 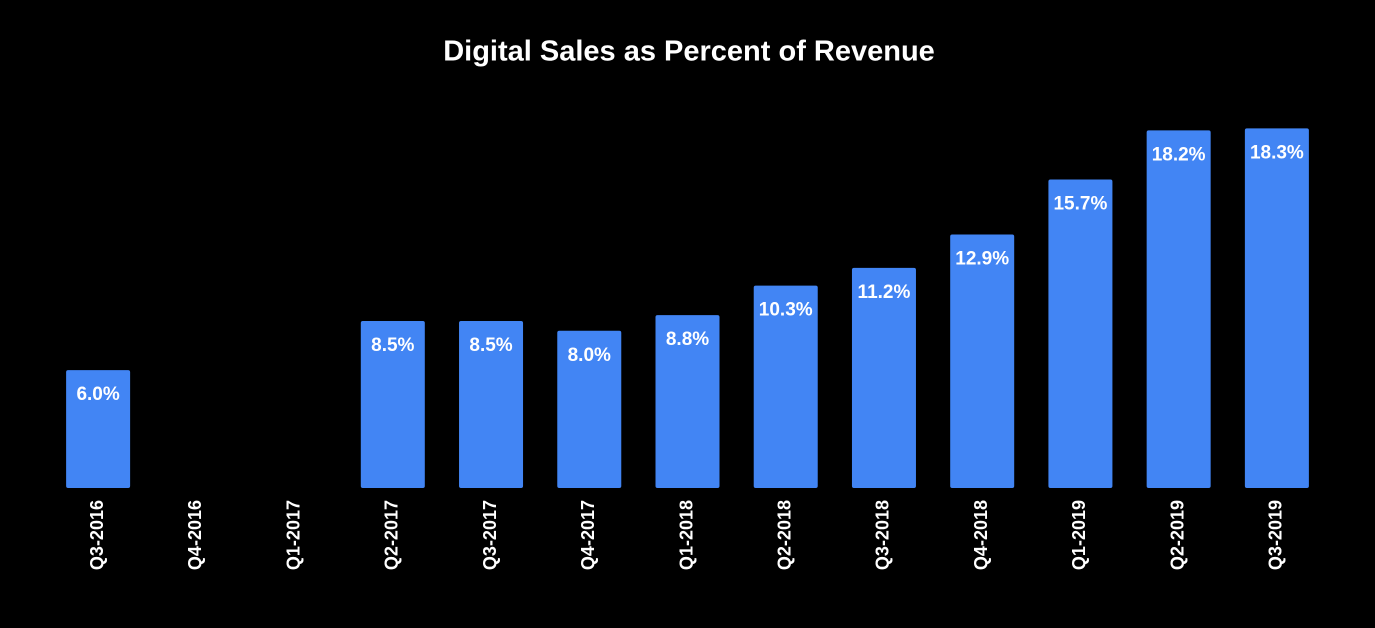 I want to click on x-tick-label: Q4-2018, so click(x=981, y=535).